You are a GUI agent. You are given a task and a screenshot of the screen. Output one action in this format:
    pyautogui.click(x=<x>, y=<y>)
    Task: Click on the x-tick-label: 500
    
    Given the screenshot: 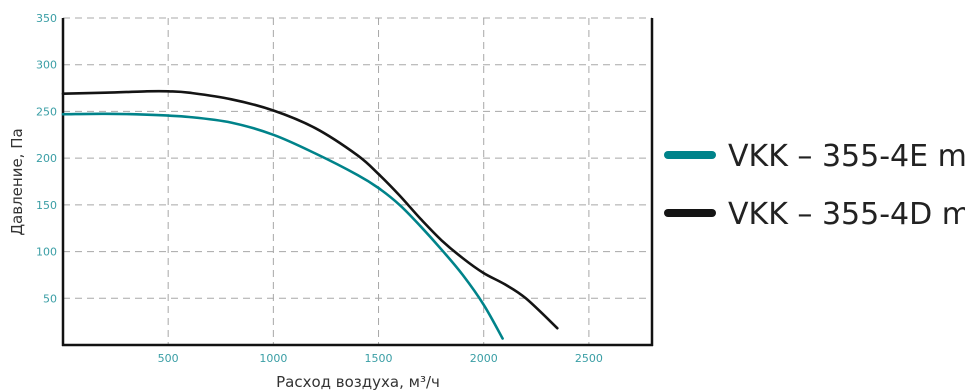 What is the action you would take?
    pyautogui.click(x=168, y=358)
    